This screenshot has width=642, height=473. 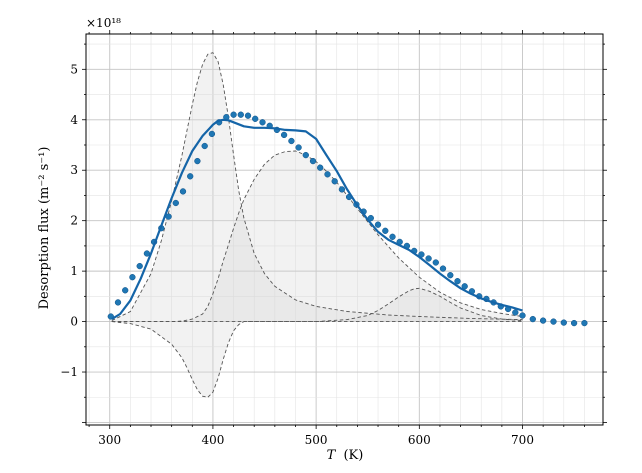 I want to click on x-axis-title: T (K), so click(x=345, y=455).